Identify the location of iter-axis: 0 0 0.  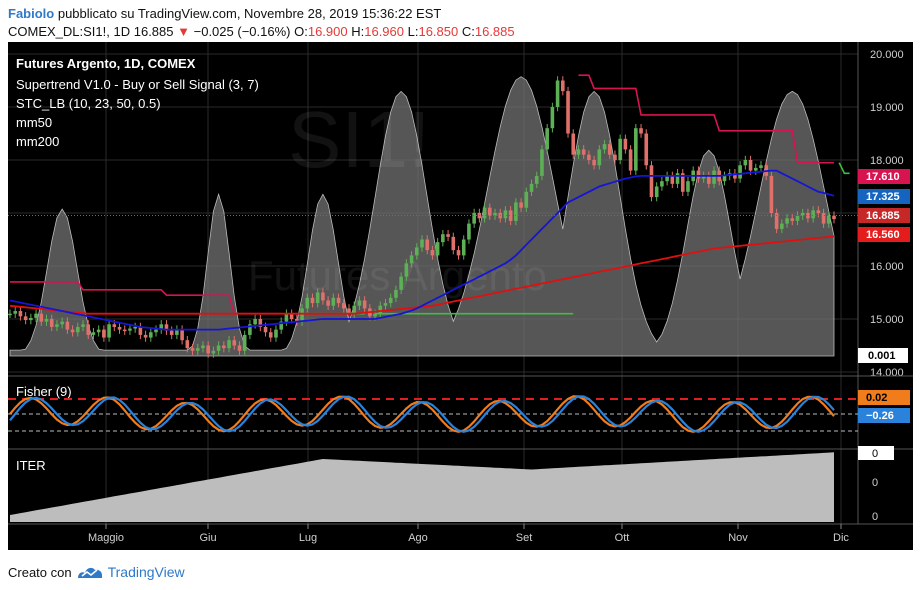
(876, 484).